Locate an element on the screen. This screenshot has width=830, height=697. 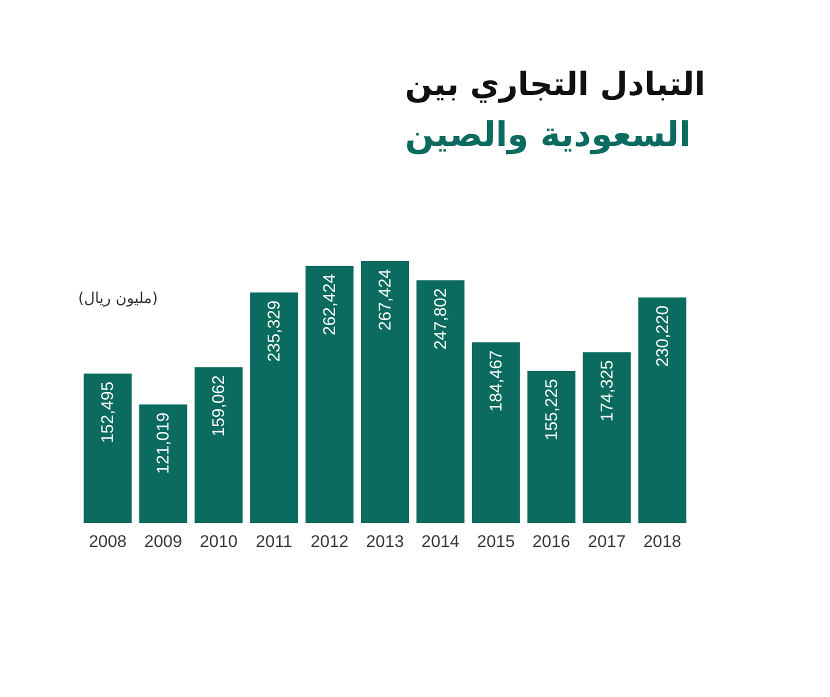
data-label: 267,424 is located at coordinates (385, 299).